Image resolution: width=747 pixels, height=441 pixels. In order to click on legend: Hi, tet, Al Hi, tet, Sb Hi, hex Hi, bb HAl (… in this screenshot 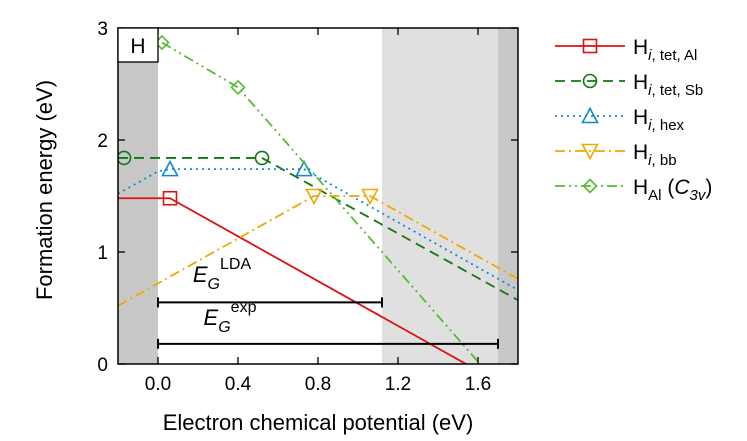, I will do `click(633, 120)`.